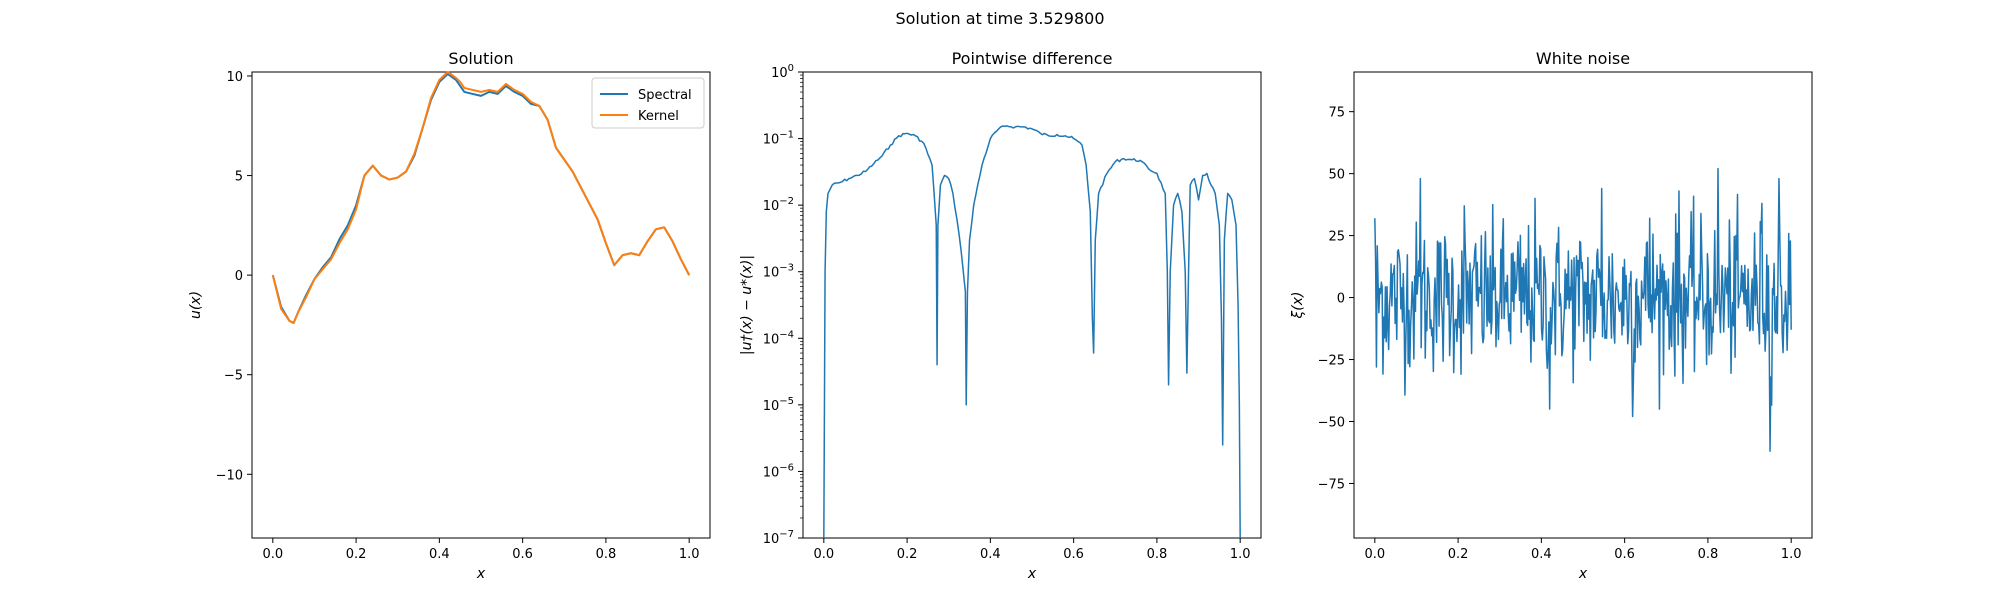  I want to click on y-tick-label: −50, so click(1331, 423).